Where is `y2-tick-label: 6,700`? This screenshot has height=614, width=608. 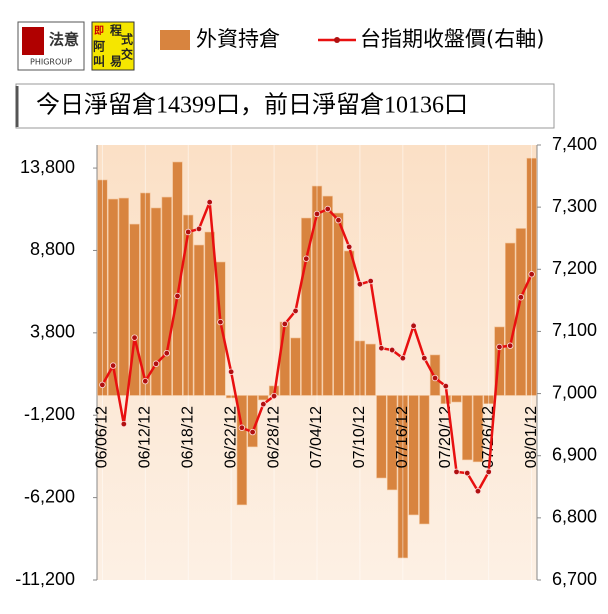
y2-tick-label: 6,700 is located at coordinates (574, 579).